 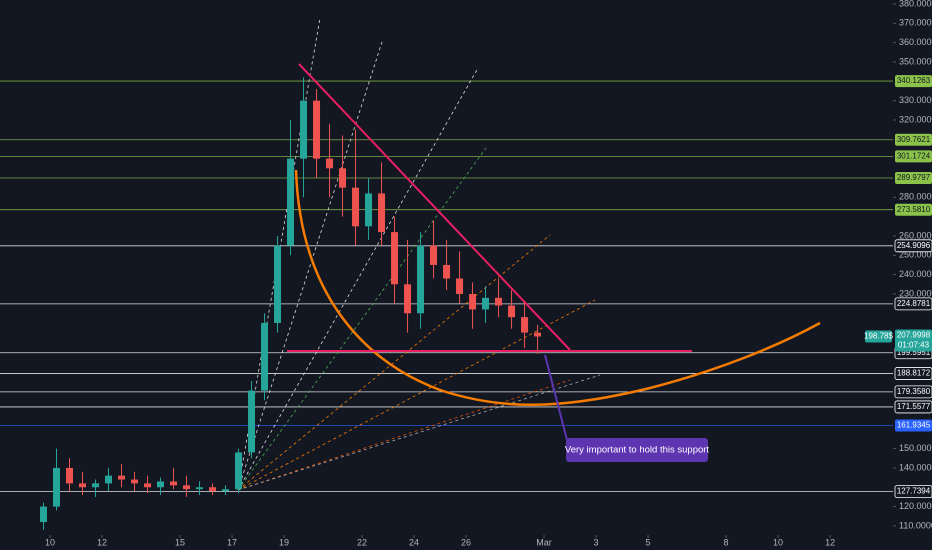 I want to click on x-tick-label: 24, so click(x=414, y=542).